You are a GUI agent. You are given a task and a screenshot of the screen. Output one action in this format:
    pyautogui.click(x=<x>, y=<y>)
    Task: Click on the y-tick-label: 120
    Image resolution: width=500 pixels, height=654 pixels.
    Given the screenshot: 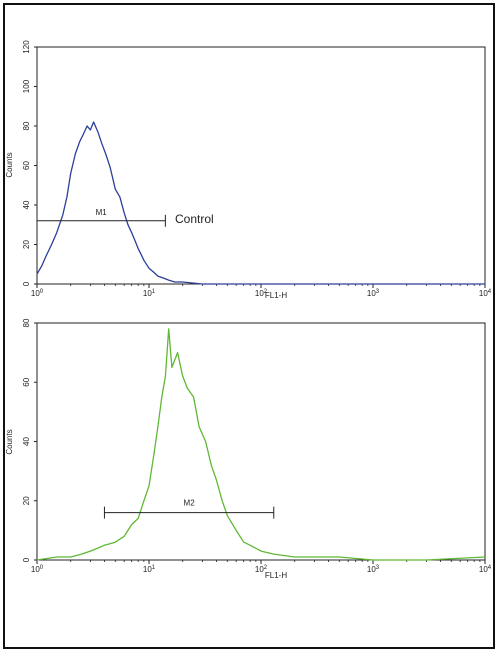 What is the action you would take?
    pyautogui.click(x=26, y=47)
    